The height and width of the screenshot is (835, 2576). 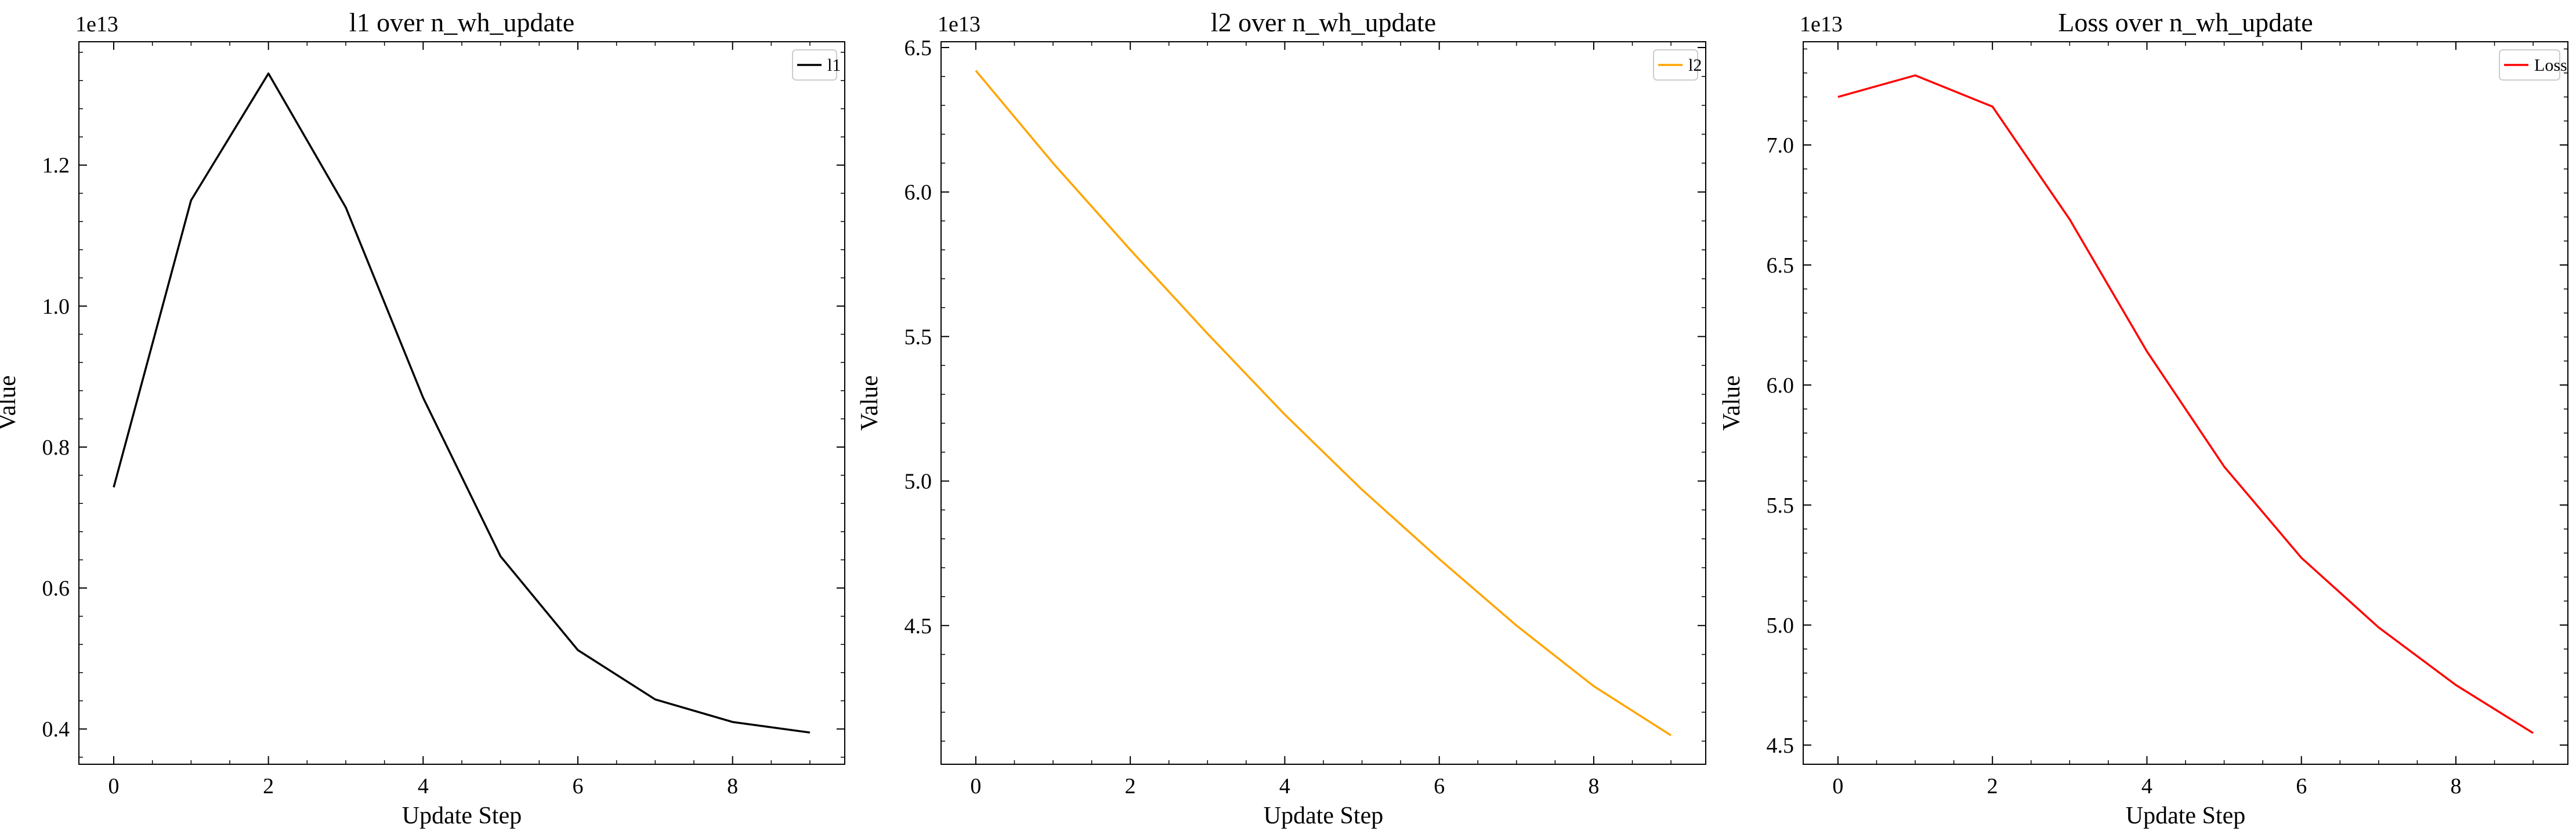 I want to click on legend: l1, so click(x=816, y=65).